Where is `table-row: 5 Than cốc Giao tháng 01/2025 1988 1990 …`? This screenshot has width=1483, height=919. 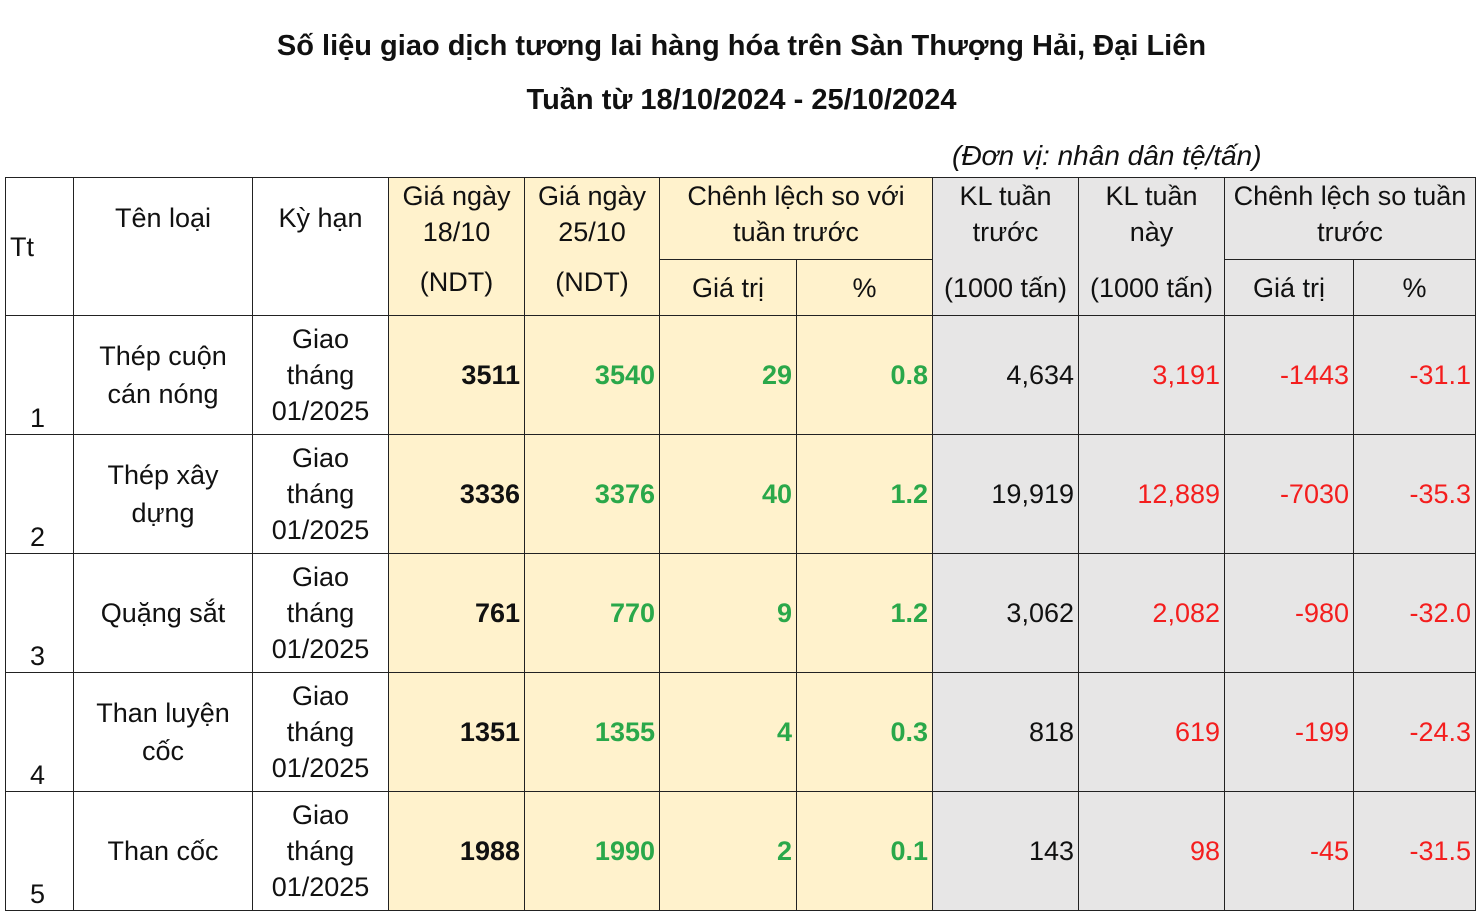 table-row: 5 Than cốc Giao tháng 01/2025 1988 1990 … is located at coordinates (740, 851).